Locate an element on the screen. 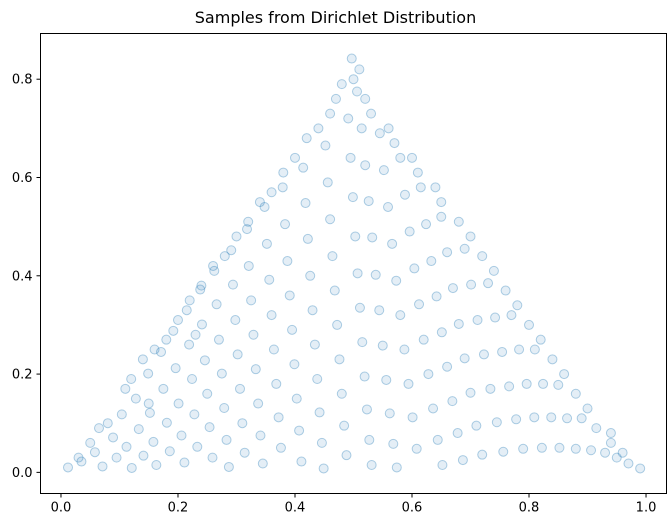  x-tick-label: 0.0 is located at coordinates (61, 508).